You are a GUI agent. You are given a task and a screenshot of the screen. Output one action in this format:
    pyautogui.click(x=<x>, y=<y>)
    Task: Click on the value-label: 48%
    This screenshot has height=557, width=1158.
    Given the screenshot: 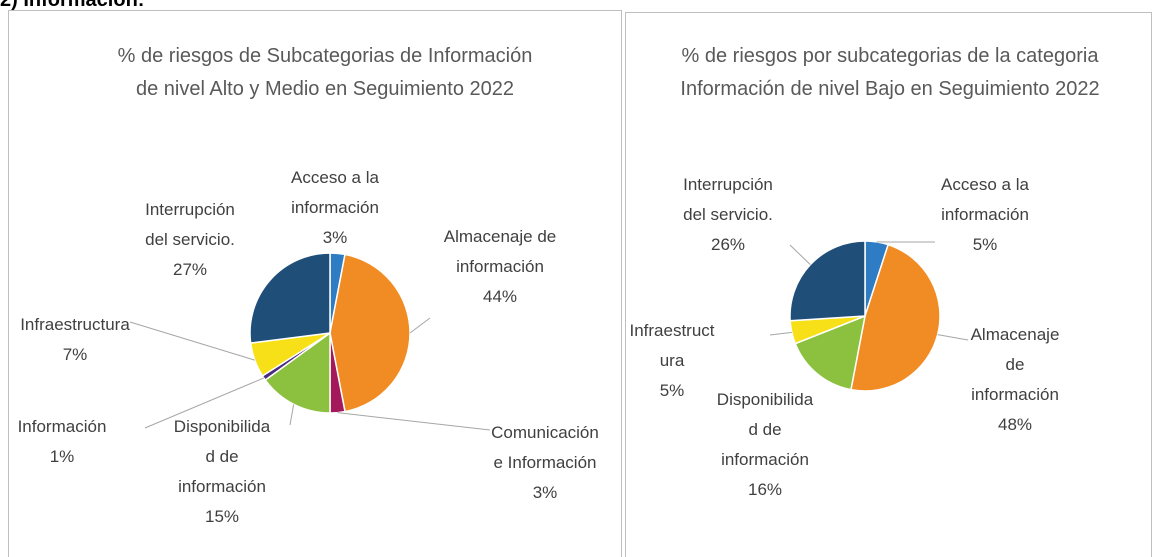 What is the action you would take?
    pyautogui.click(x=1015, y=424)
    